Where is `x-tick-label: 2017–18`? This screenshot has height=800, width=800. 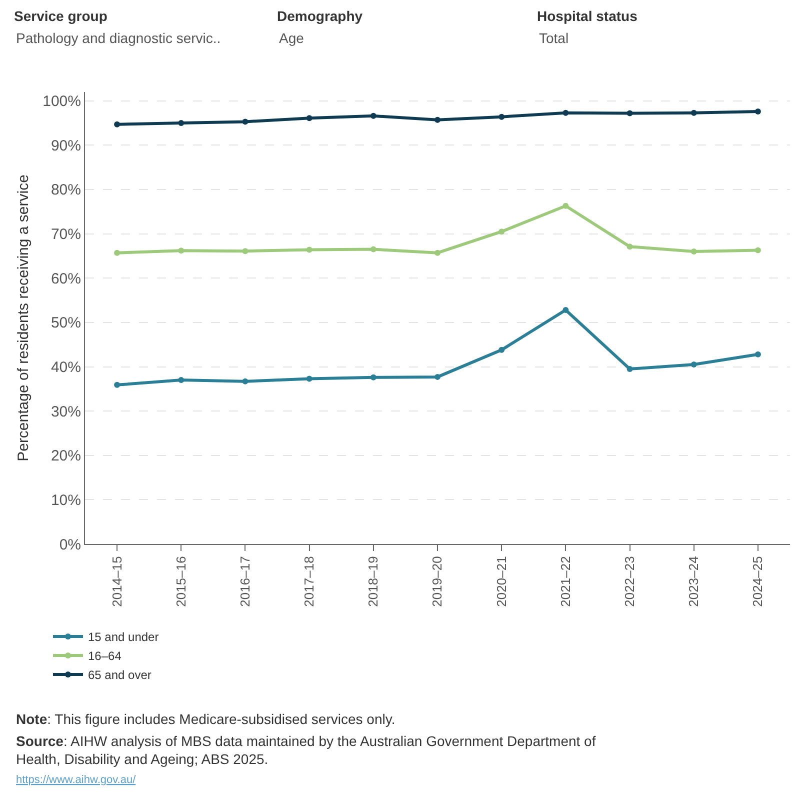 x-tick-label: 2017–18 is located at coordinates (309, 581).